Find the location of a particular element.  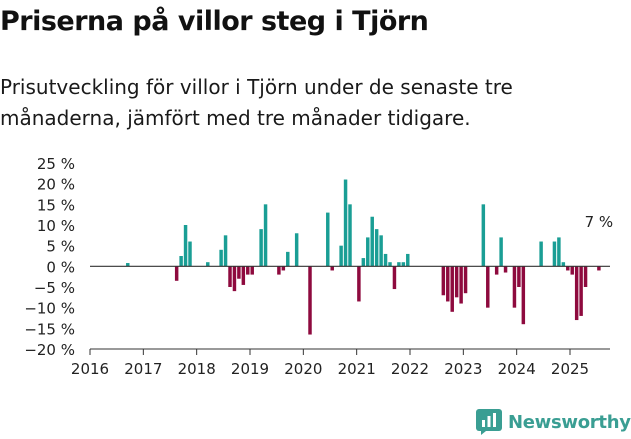

y-tick-label: 10 % is located at coordinates (56, 226).